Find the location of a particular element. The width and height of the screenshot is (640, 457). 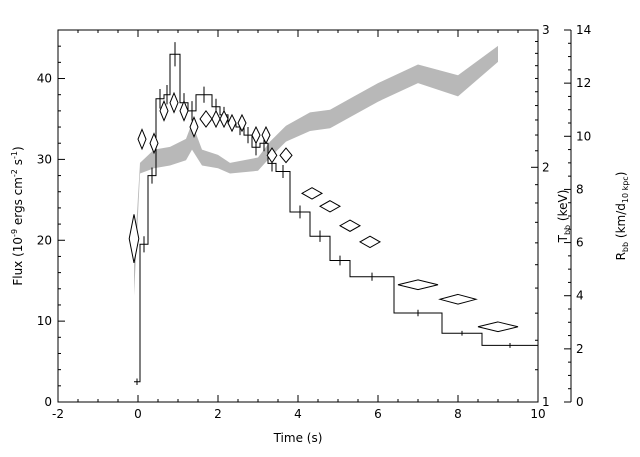

x-tick-label: 4 is located at coordinates (298, 414).